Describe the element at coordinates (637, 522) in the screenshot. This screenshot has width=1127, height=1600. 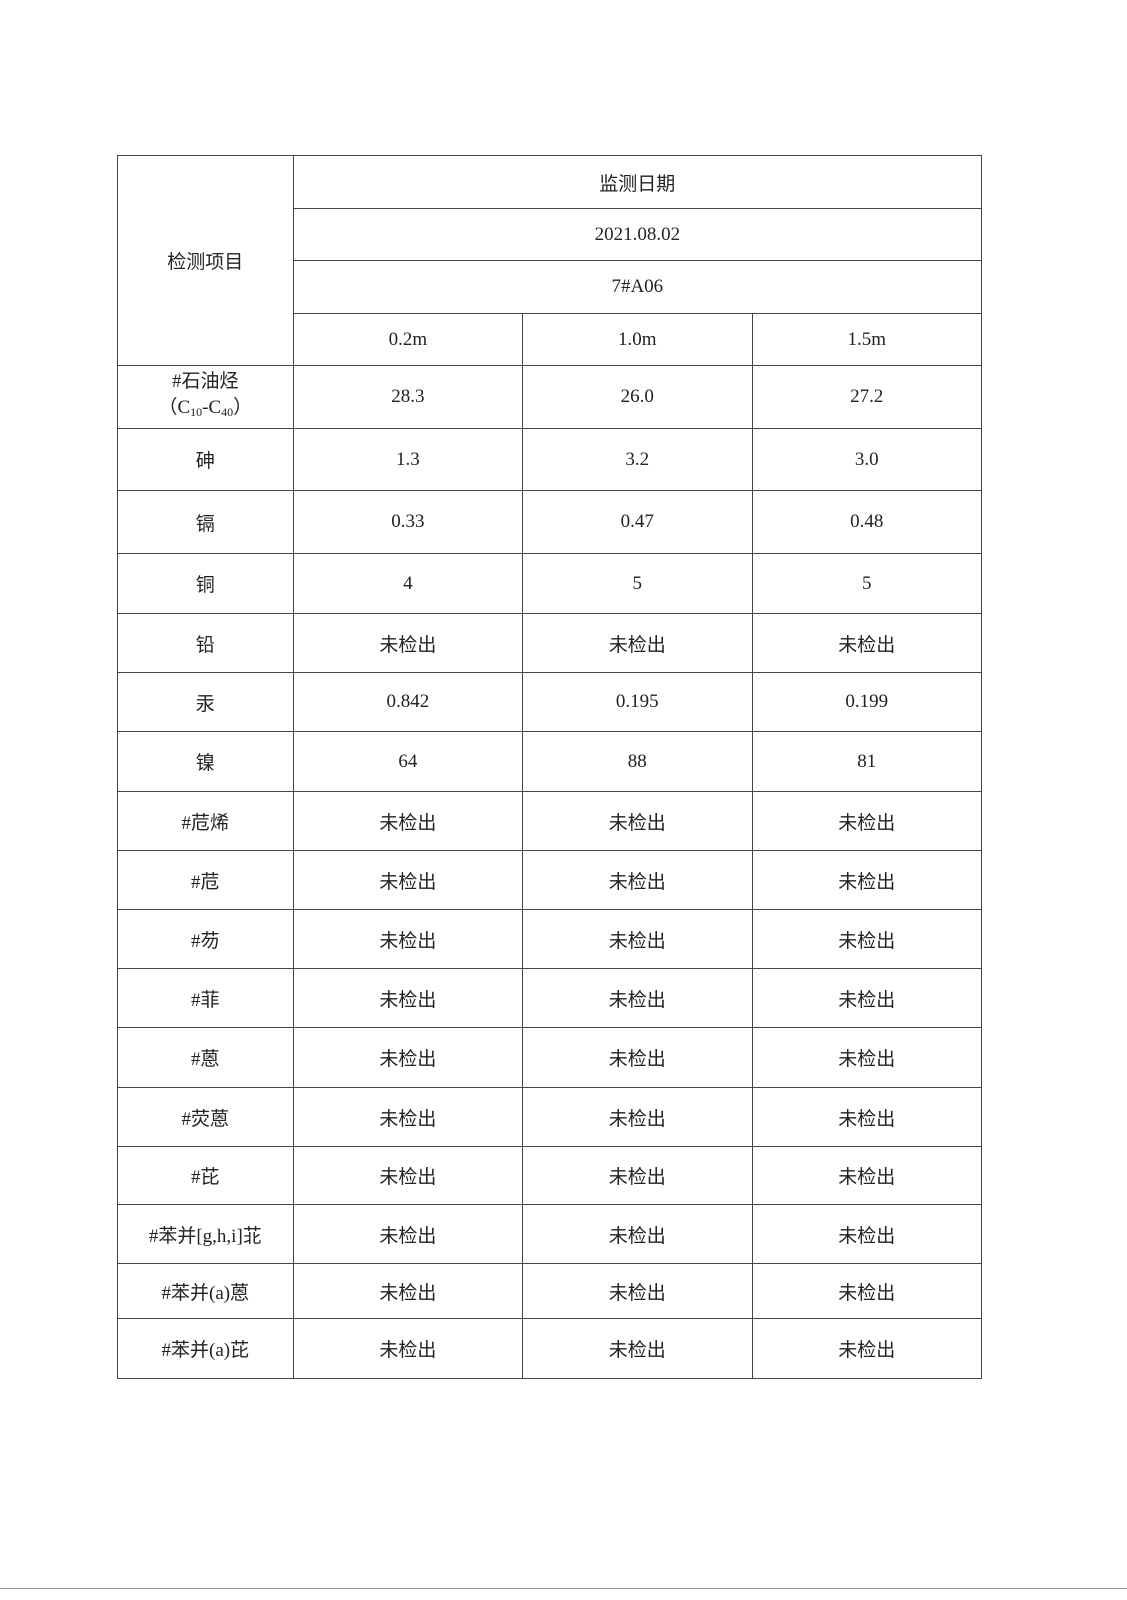
I see `value-cell: 0.47` at that location.